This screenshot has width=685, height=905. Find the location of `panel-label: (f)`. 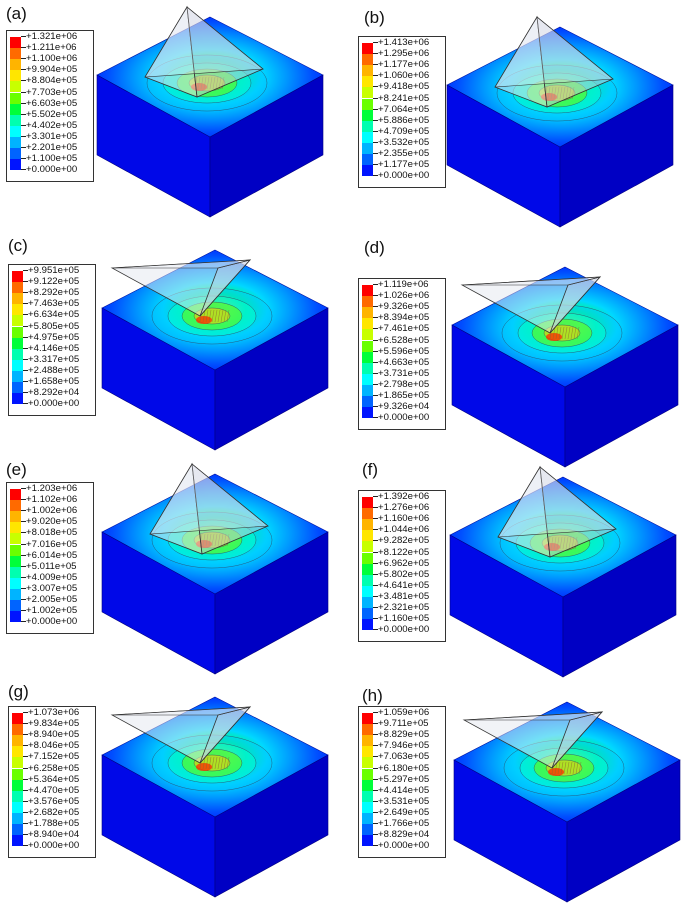

panel-label: (f) is located at coordinates (370, 469).